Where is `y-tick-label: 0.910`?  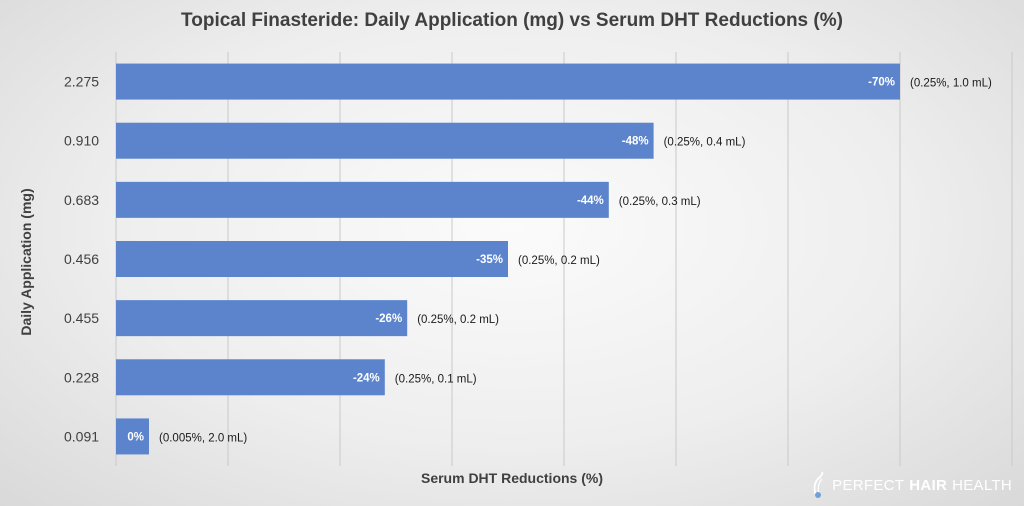 y-tick-label: 0.910 is located at coordinates (81, 141).